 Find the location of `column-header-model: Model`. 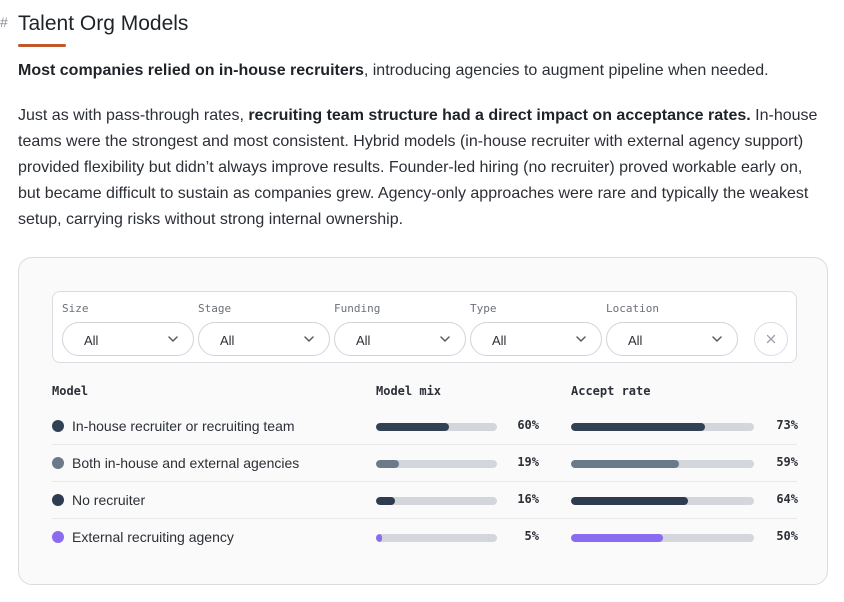

column-header-model: Model is located at coordinates (70, 391).